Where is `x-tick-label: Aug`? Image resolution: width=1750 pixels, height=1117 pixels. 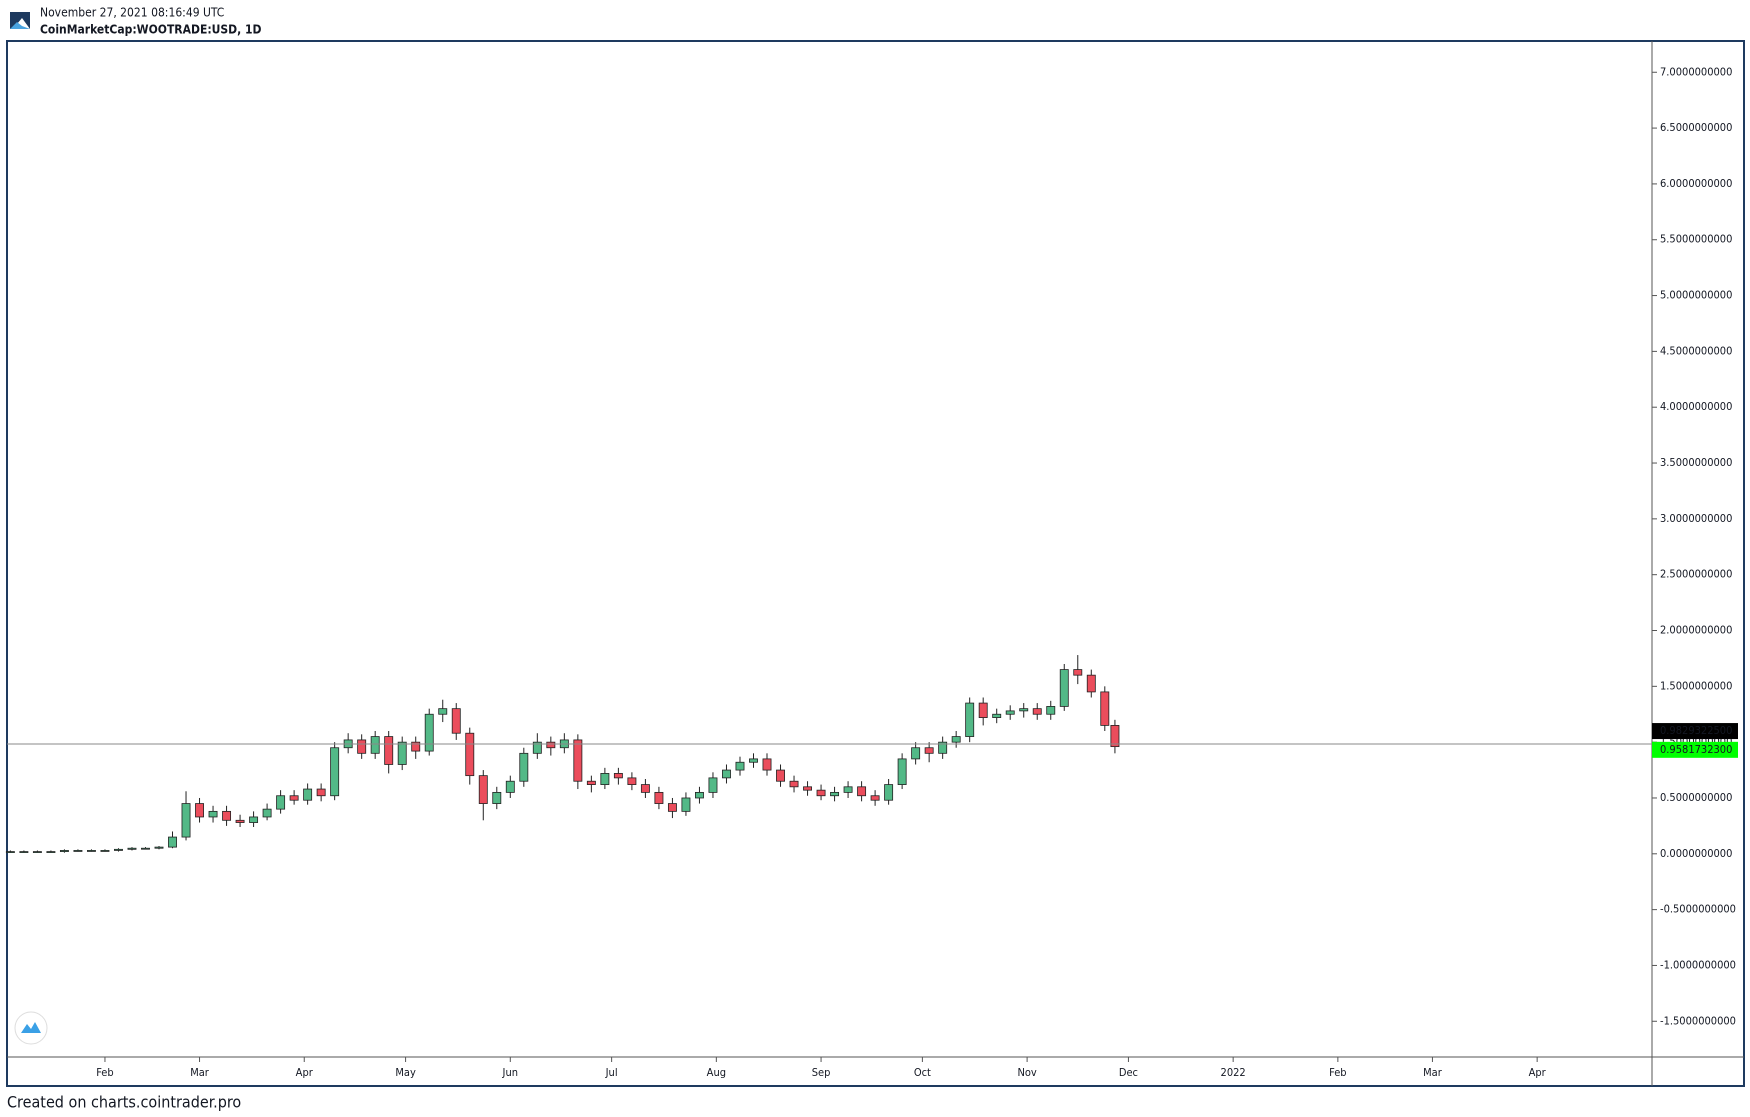
x-tick-label: Aug is located at coordinates (716, 1072).